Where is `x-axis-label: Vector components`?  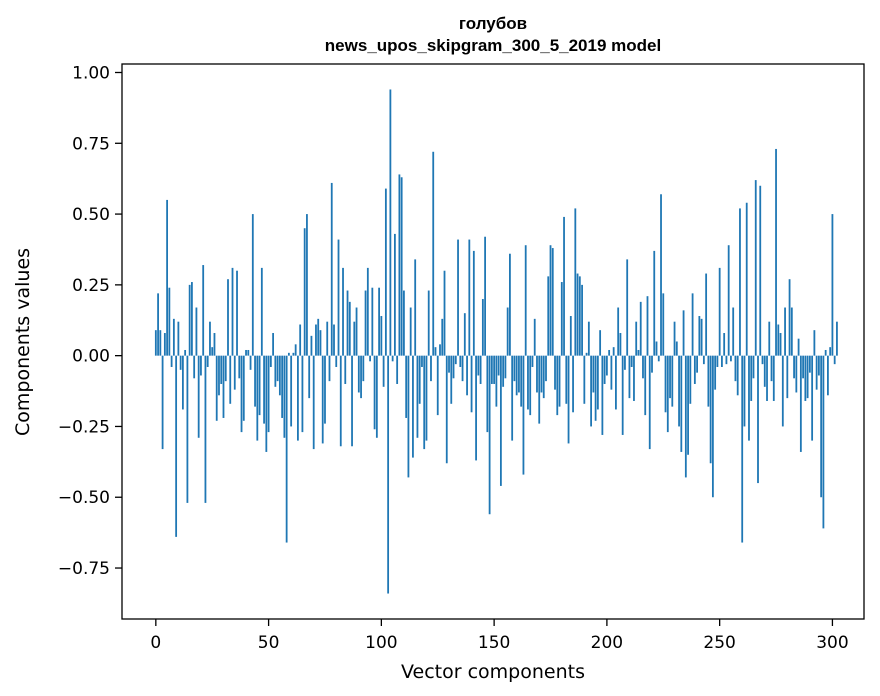
x-axis-label: Vector components is located at coordinates (493, 672).